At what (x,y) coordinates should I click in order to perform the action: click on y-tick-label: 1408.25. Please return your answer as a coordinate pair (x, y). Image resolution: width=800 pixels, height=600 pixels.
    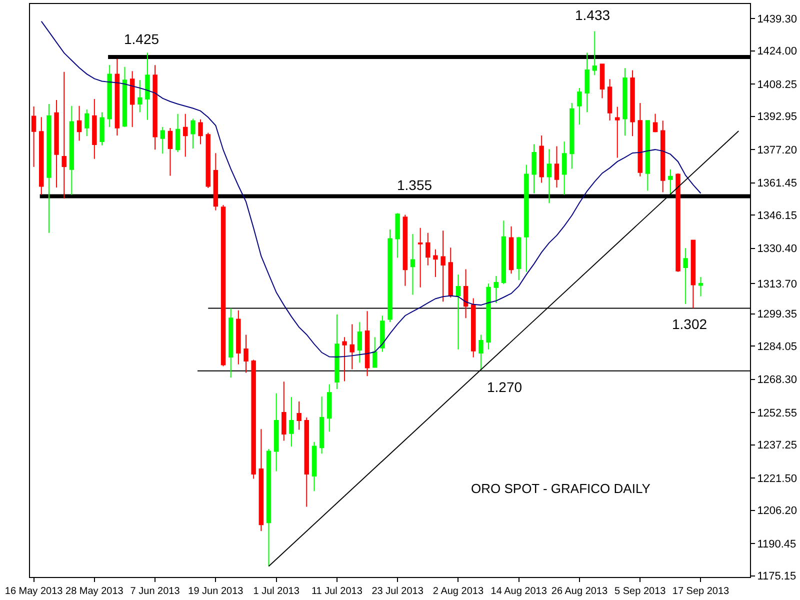
    Looking at the image, I should click on (777, 84).